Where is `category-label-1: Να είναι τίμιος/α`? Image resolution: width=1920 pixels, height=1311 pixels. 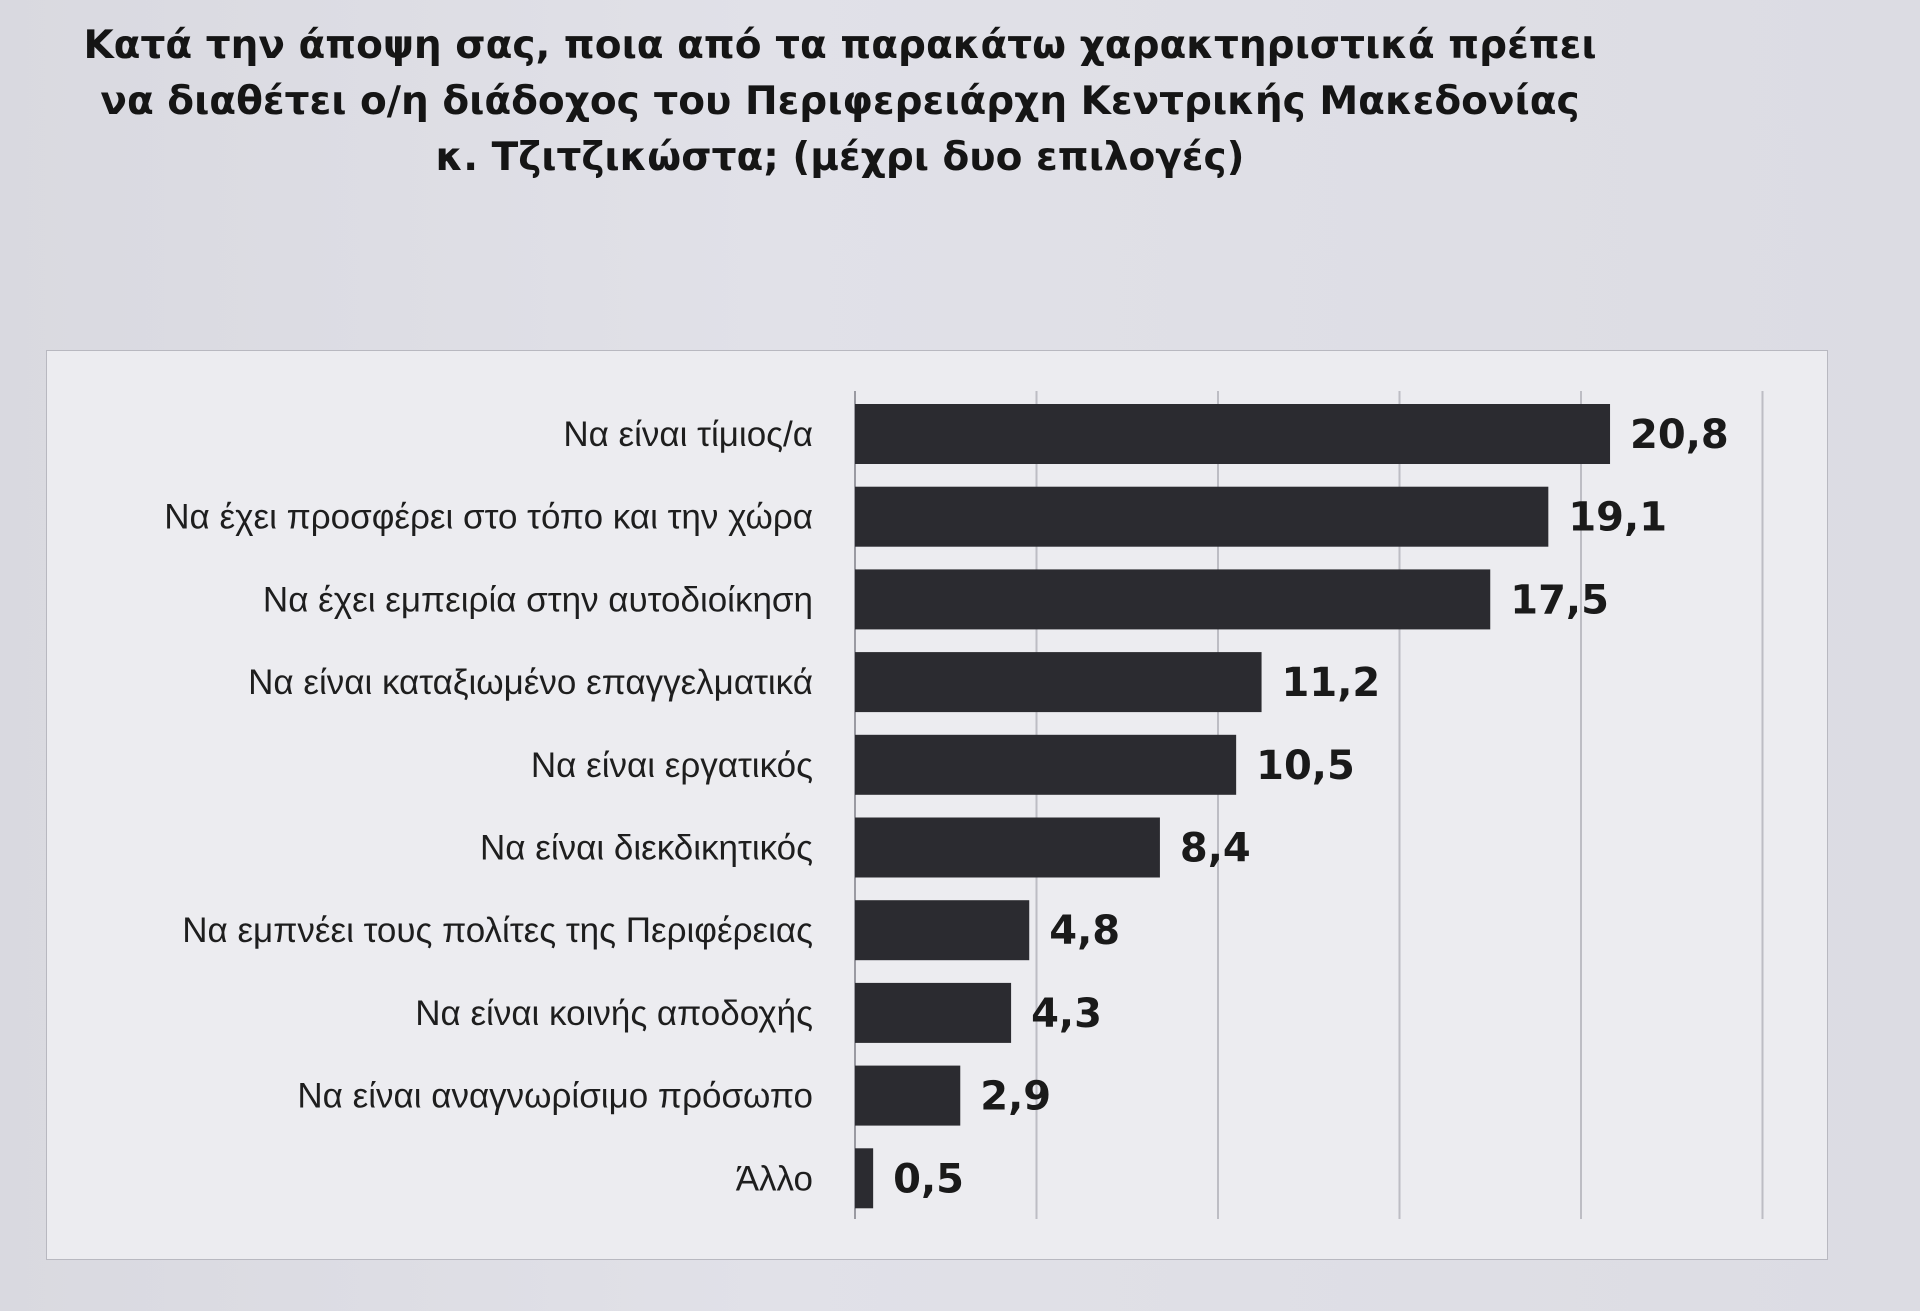
category-label-1: Να είναι τίμιος/α is located at coordinates (688, 434).